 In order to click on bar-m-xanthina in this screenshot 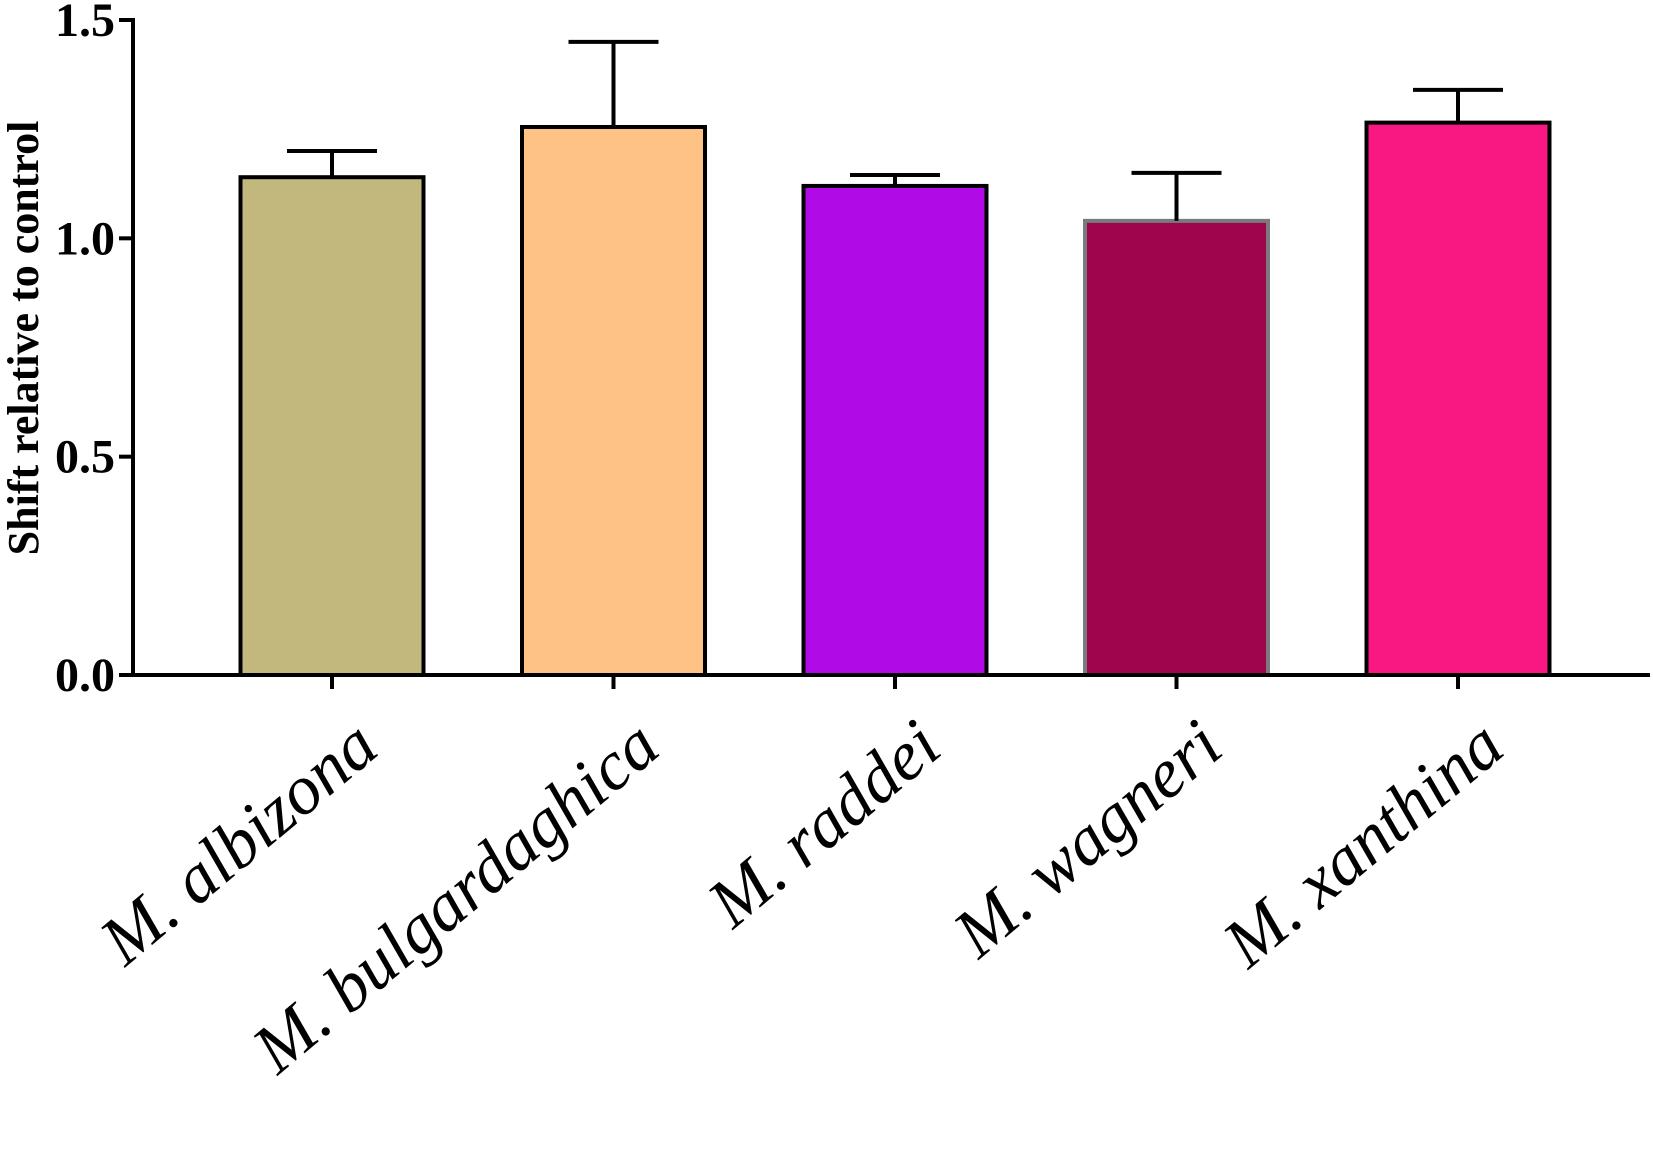, I will do `click(1458, 399)`.